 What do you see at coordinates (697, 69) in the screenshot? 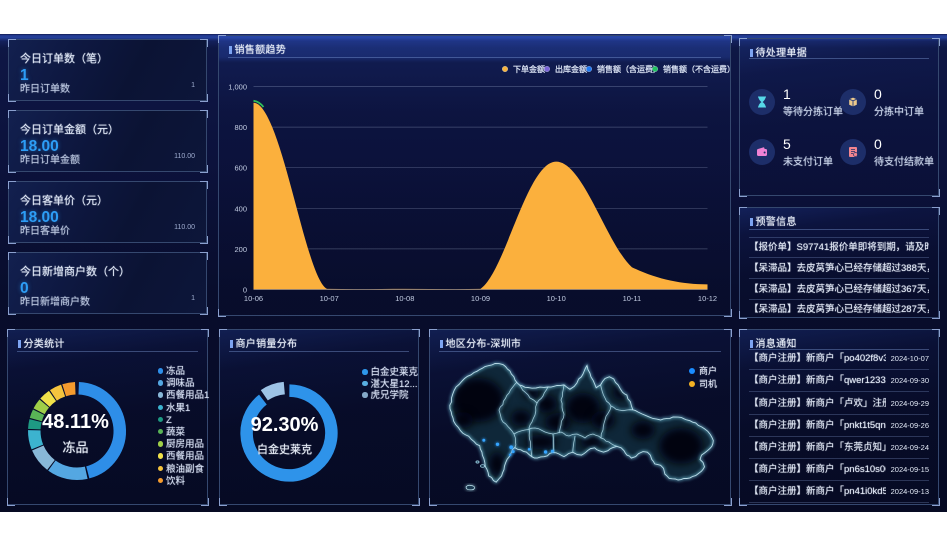
I see `svg-text: 销售额（不含运费）` at bounding box center [697, 69].